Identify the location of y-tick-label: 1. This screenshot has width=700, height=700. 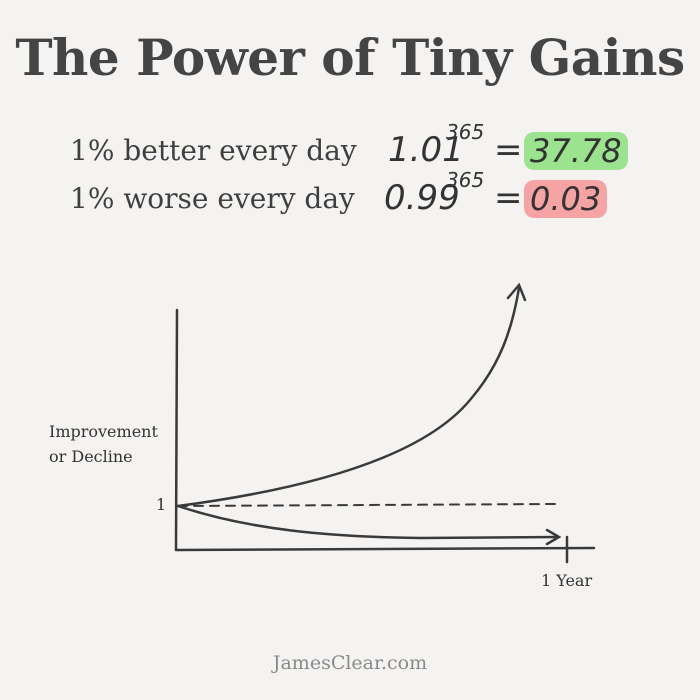
(161, 504).